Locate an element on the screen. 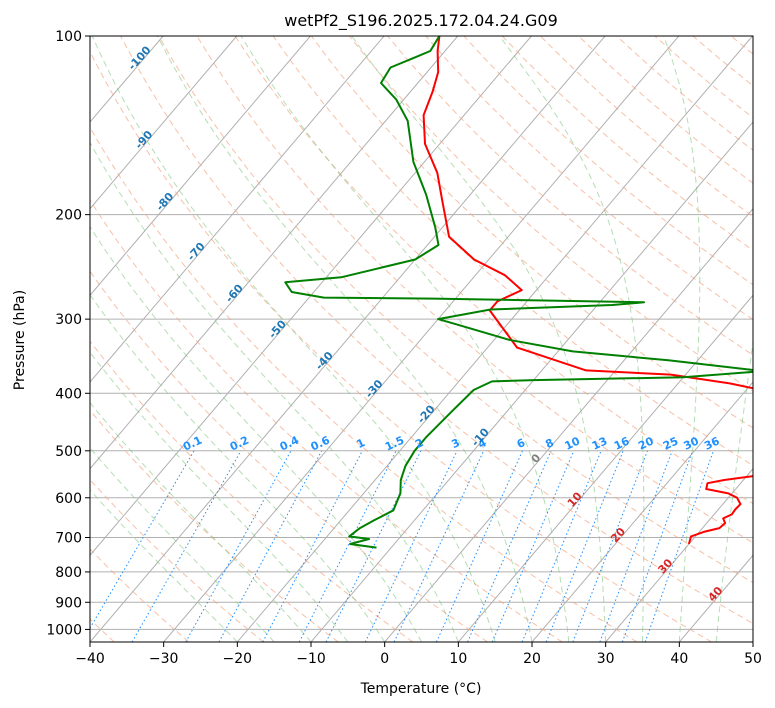 This screenshot has height=708, width=775. y-tick-label: 300 is located at coordinates (68, 320).